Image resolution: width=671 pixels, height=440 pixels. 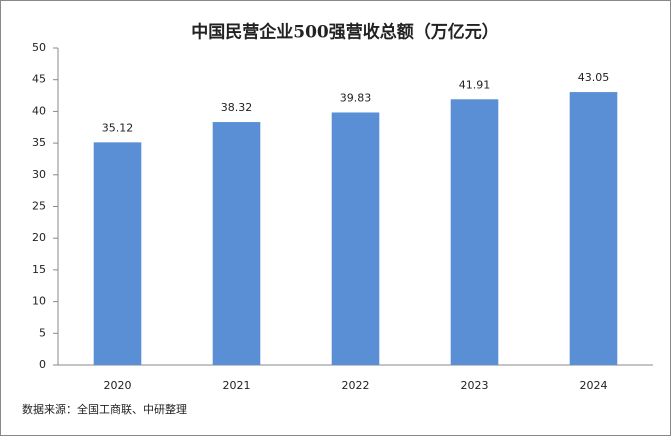 I want to click on data-label: 35.12, so click(x=118, y=127).